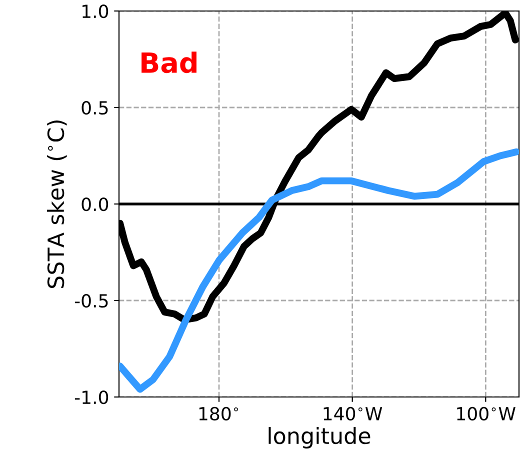  What do you see at coordinates (169, 63) in the screenshot?
I see `annotation: Bad` at bounding box center [169, 63].